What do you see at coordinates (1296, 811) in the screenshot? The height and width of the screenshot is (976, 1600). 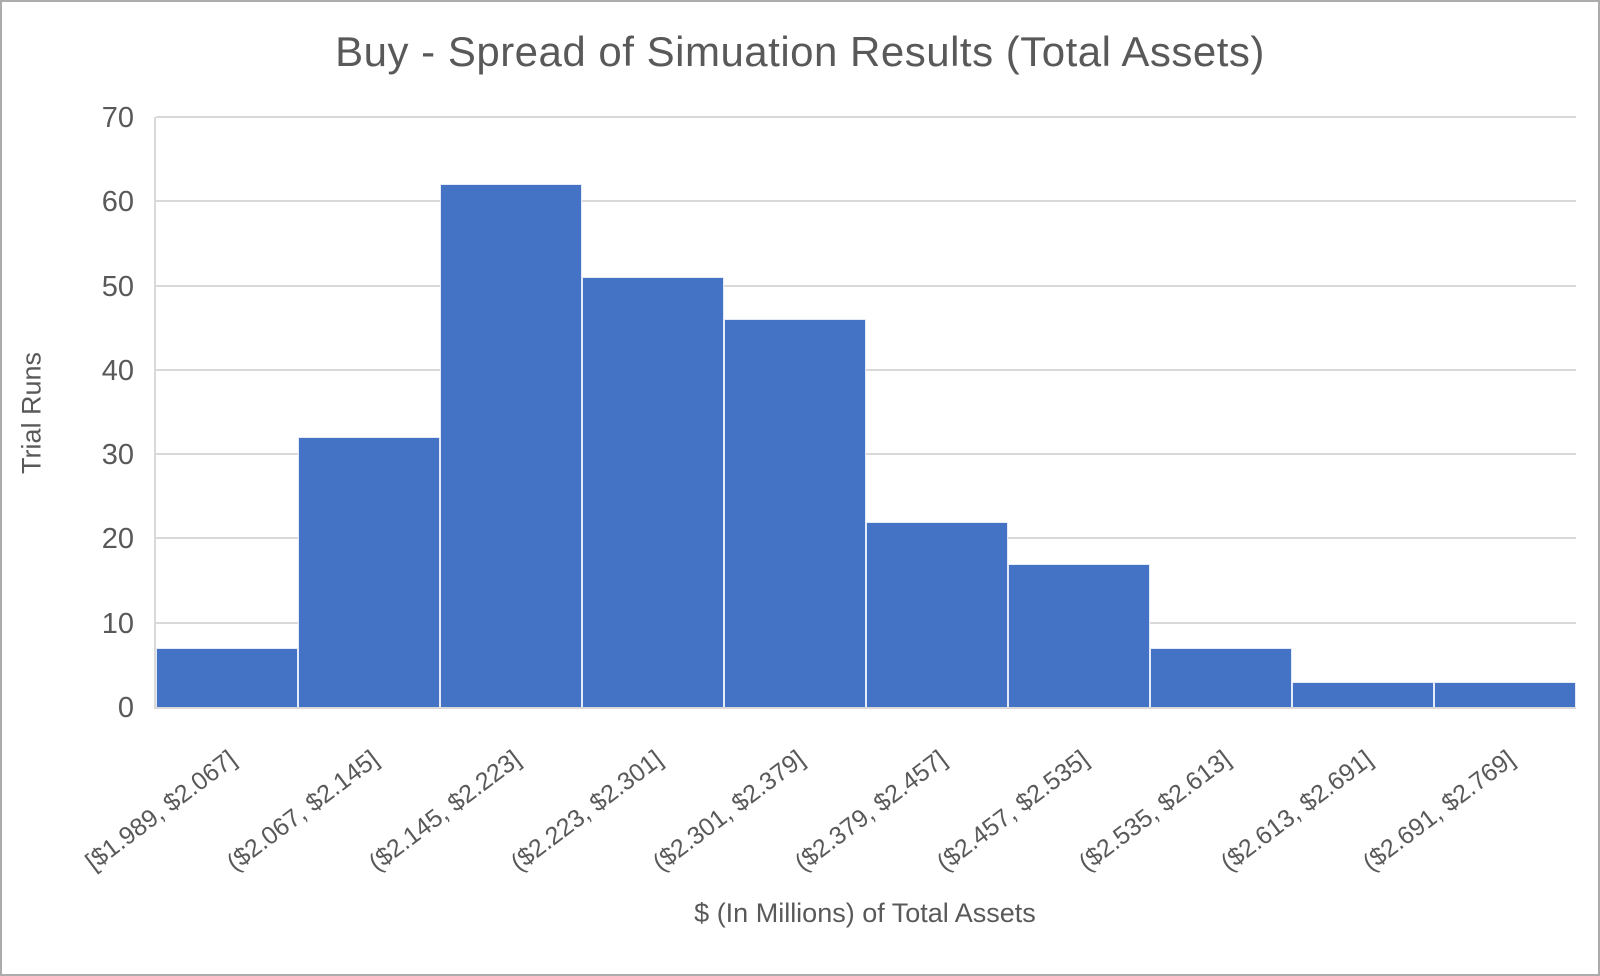 I see `x-tick-label-text: ($2.613, $2.691]` at bounding box center [1296, 811].